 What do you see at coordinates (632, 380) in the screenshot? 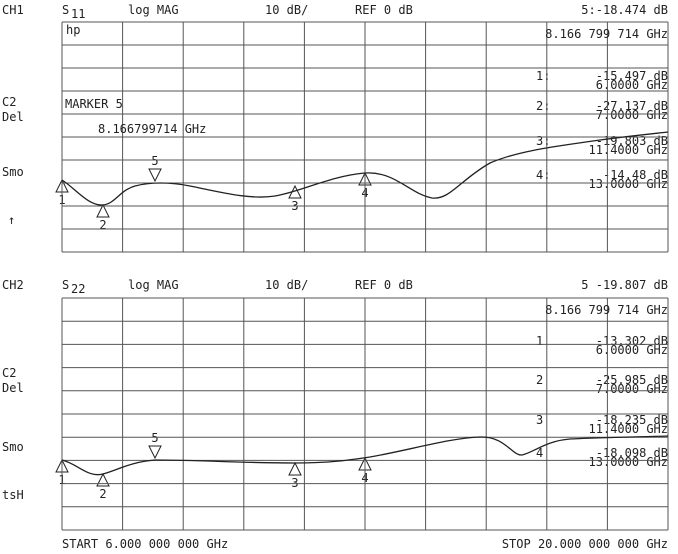
I see `readout-value: -25.985 dB` at bounding box center [632, 380].